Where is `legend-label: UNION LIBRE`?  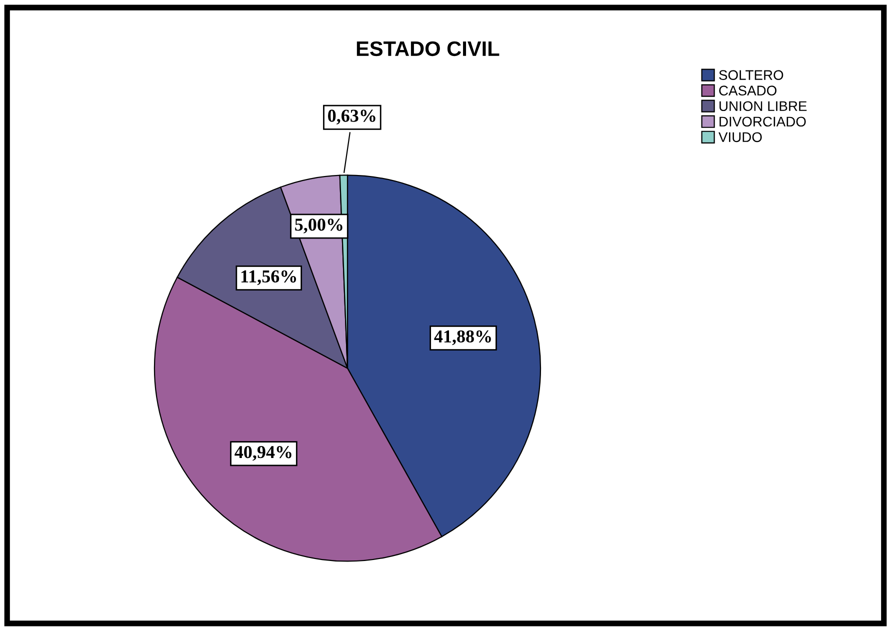 legend-label: UNION LIBRE is located at coordinates (763, 106).